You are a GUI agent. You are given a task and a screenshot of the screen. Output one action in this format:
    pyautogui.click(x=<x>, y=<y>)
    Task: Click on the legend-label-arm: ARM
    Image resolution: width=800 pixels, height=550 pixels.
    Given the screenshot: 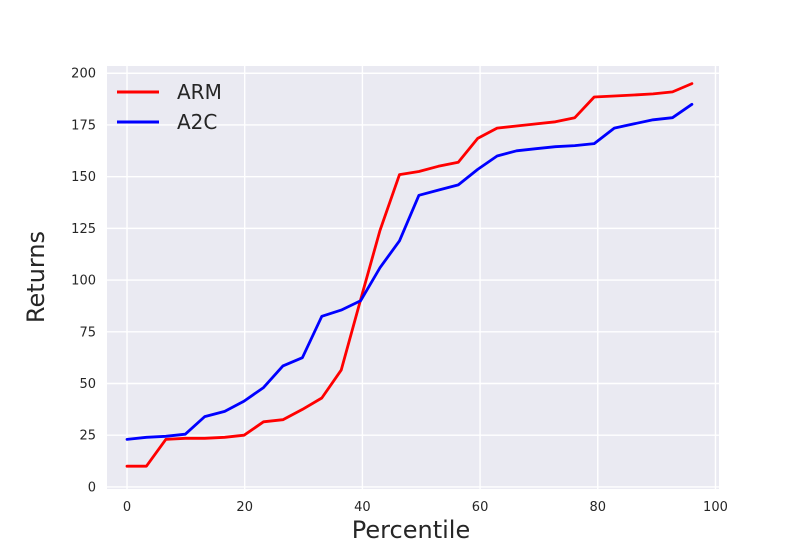 What is the action you would take?
    pyautogui.click(x=199, y=92)
    